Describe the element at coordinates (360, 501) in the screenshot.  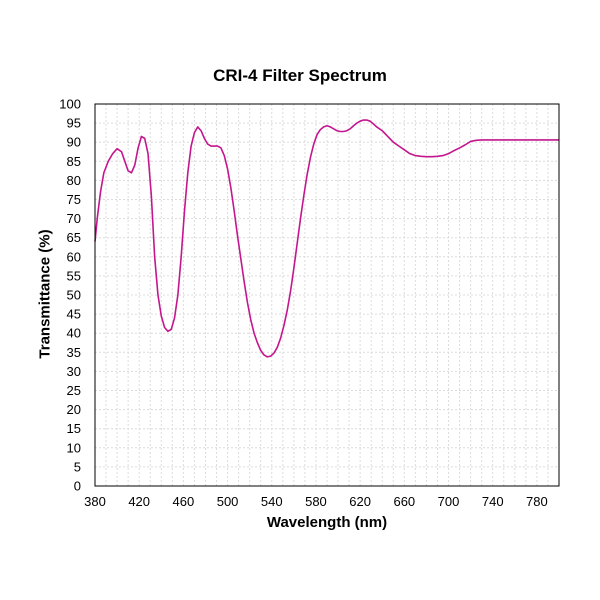
I see `x-tick-label: 620` at that location.